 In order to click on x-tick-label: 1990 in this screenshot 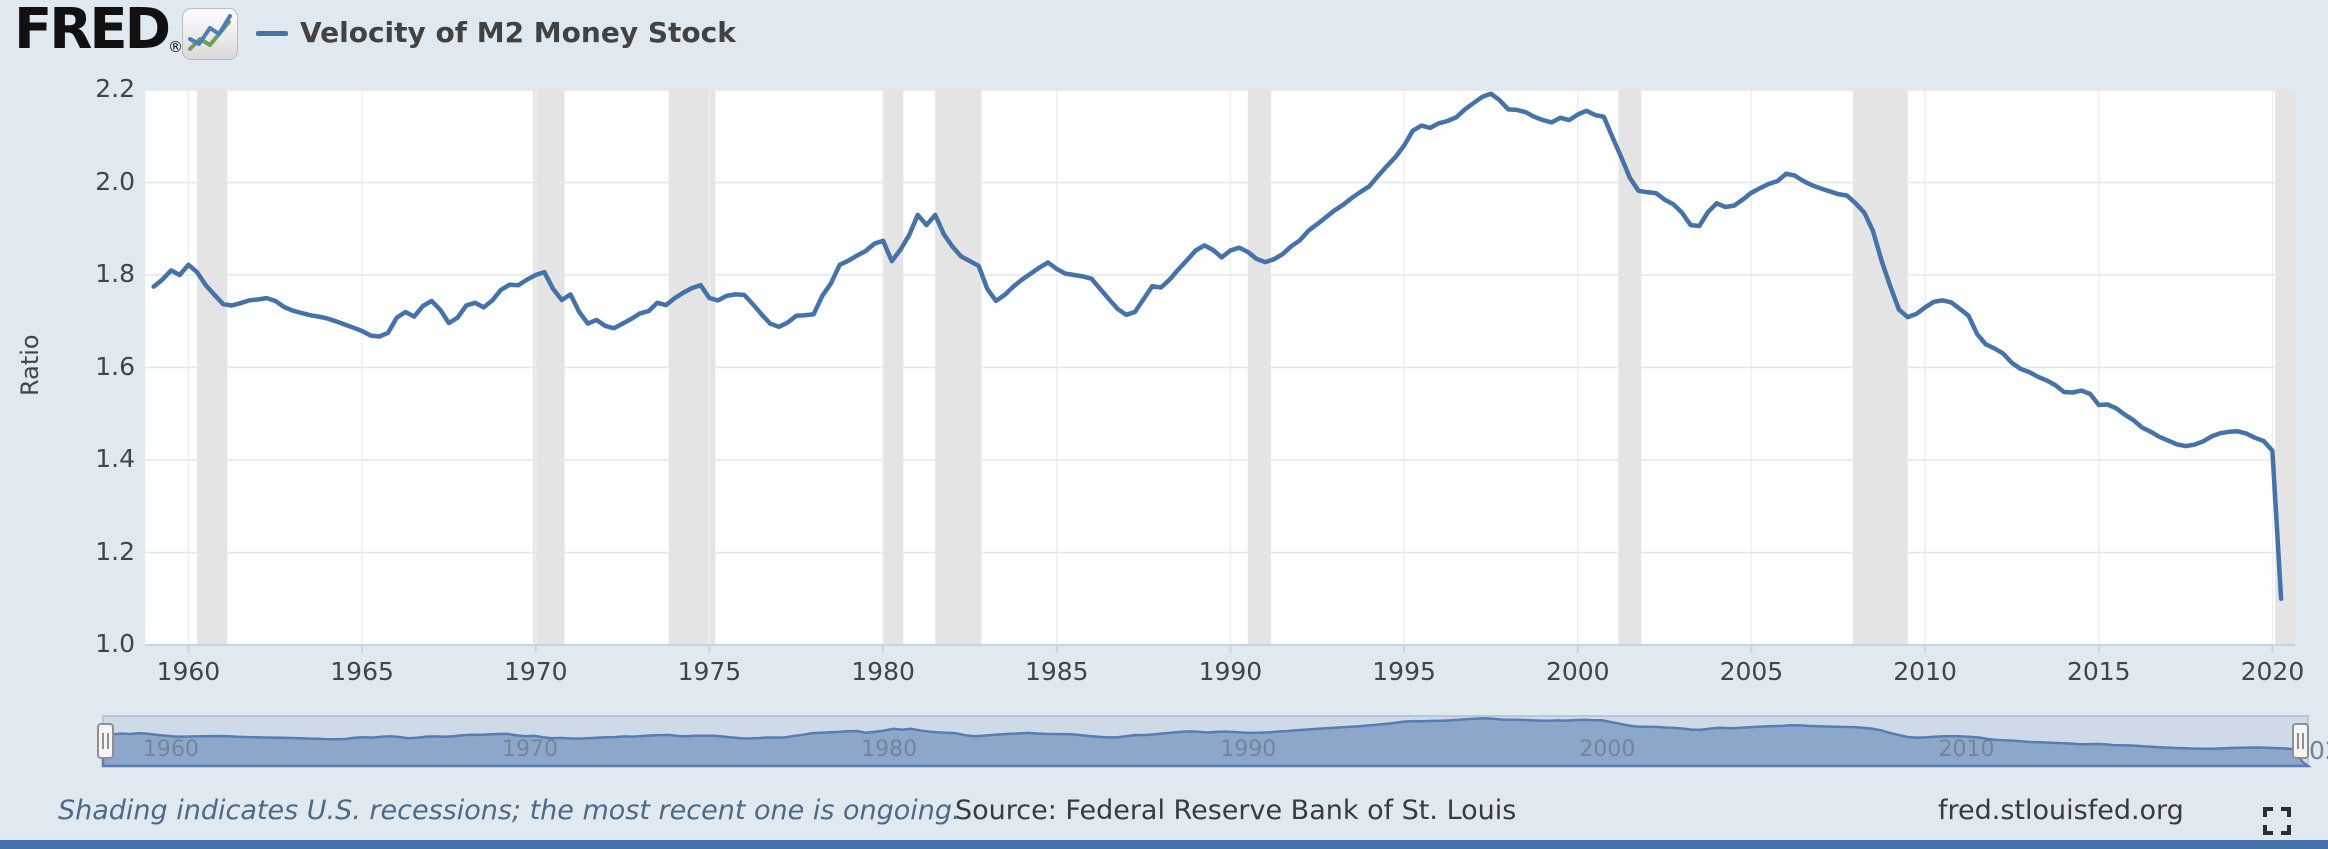, I will do `click(1230, 671)`.